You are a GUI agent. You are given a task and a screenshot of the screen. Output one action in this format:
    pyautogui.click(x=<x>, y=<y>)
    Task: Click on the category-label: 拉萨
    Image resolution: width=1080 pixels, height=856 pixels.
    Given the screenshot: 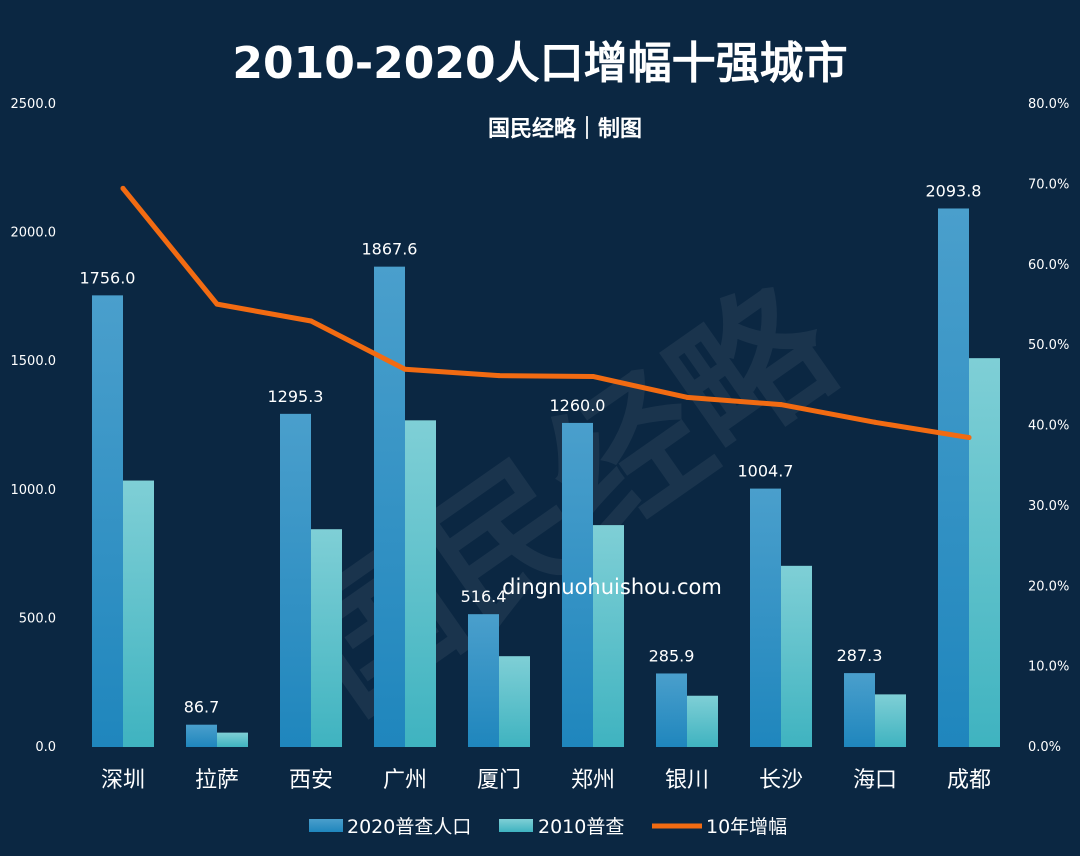 What is the action you would take?
    pyautogui.click(x=217, y=780)
    